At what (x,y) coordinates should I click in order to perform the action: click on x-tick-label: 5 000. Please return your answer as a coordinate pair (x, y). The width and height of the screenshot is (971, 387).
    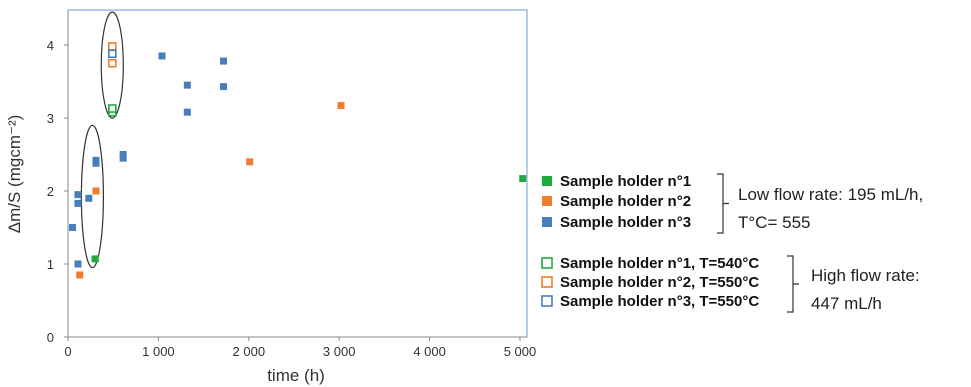
    Looking at the image, I should click on (520, 351).